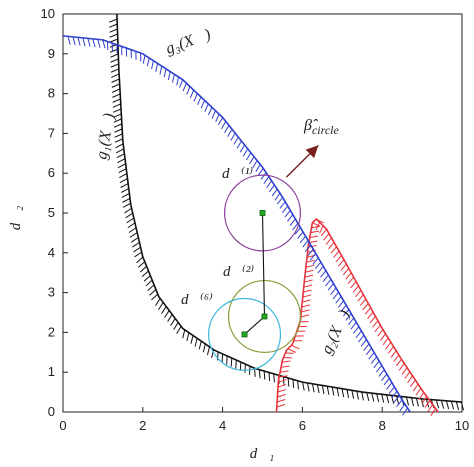 The image size is (474, 467). Describe the element at coordinates (302, 425) in the screenshot. I see `x-tick-label: 6` at that location.